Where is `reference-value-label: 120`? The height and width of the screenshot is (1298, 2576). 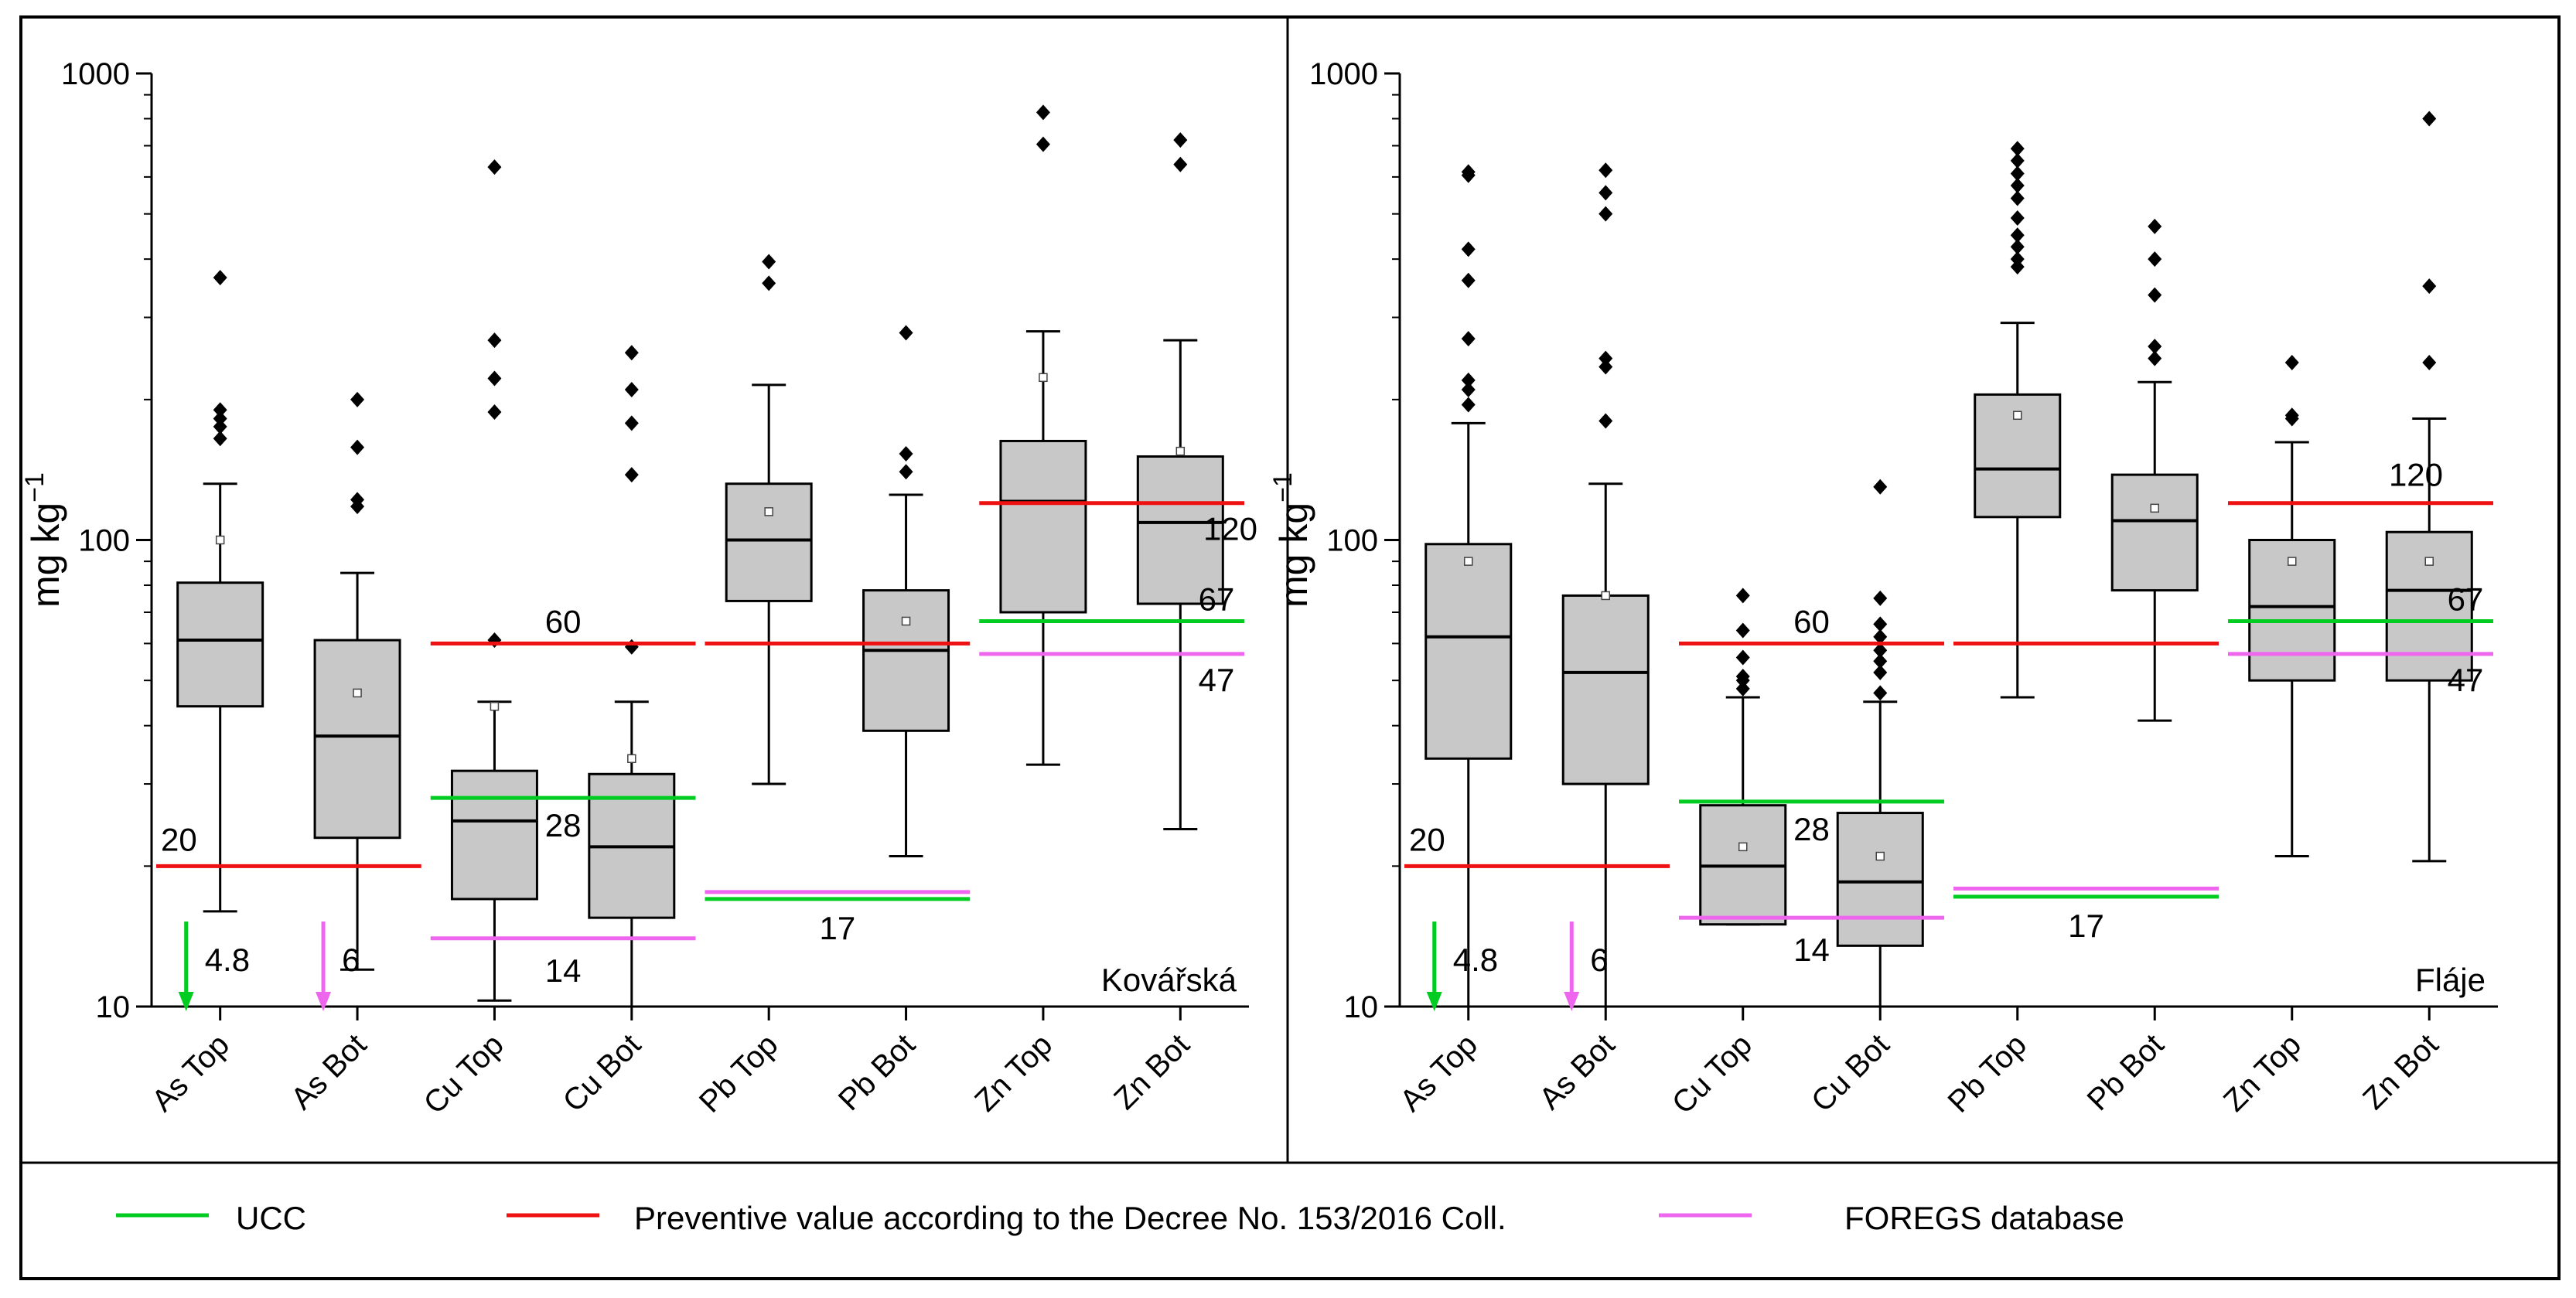
reference-value-label: 120 is located at coordinates (2416, 475).